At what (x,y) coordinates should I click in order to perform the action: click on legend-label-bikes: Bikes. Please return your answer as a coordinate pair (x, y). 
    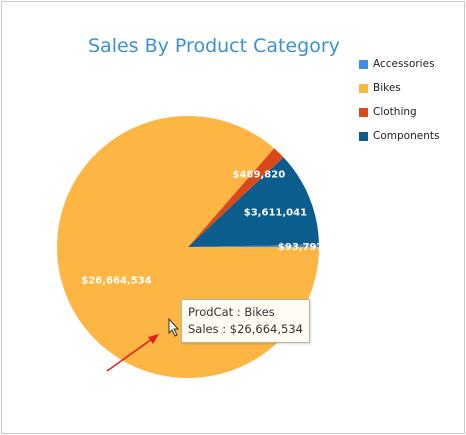
    Looking at the image, I should click on (387, 88).